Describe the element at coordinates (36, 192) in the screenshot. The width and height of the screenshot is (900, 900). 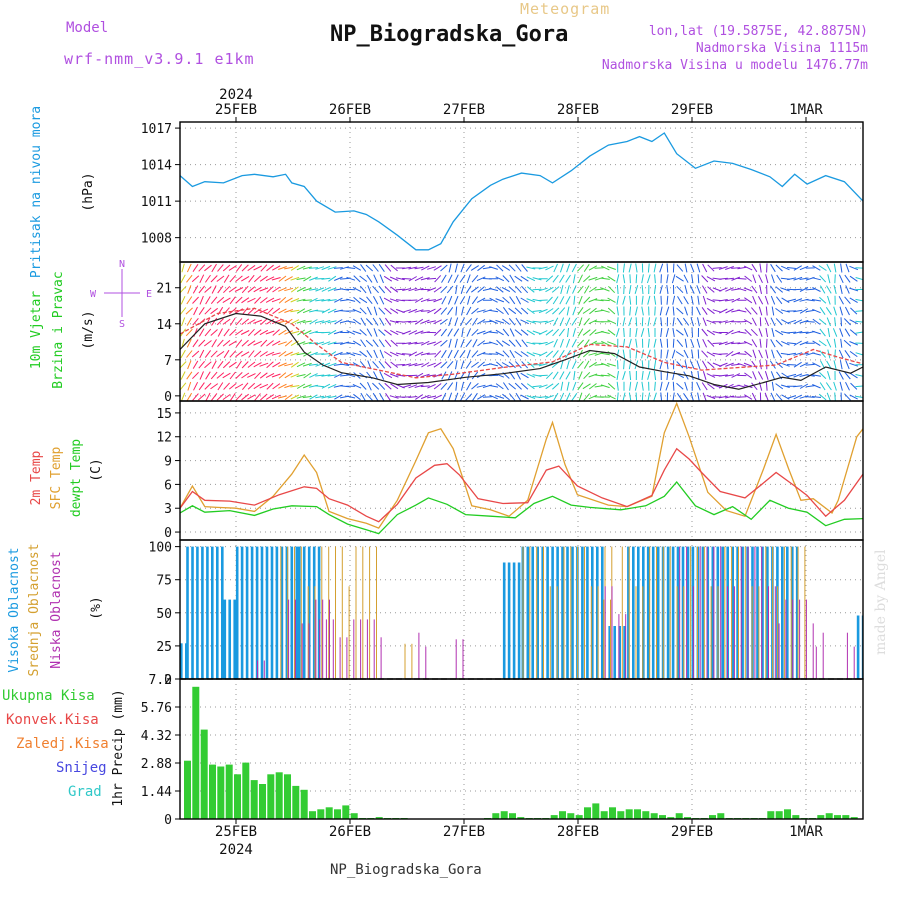
I see `pressure-axis-label: Pritisak na nivou mora` at that location.